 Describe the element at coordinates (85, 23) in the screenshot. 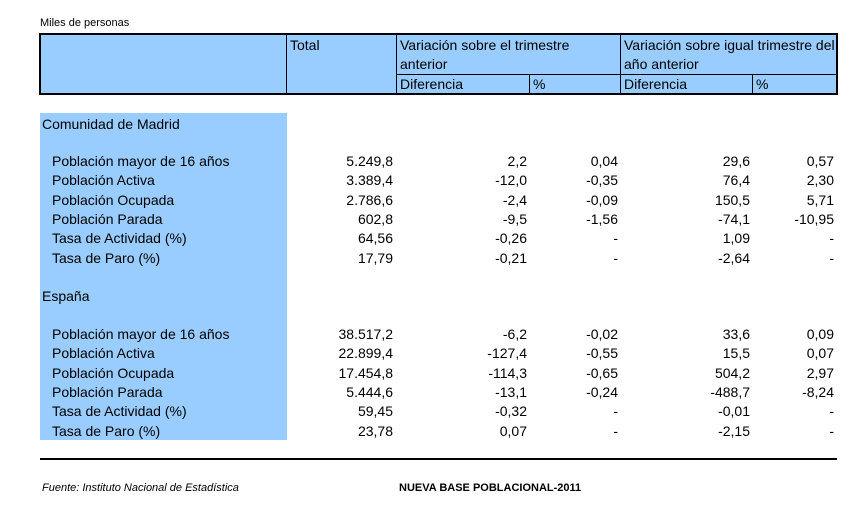

I see `units-caption: Miles de personas` at that location.